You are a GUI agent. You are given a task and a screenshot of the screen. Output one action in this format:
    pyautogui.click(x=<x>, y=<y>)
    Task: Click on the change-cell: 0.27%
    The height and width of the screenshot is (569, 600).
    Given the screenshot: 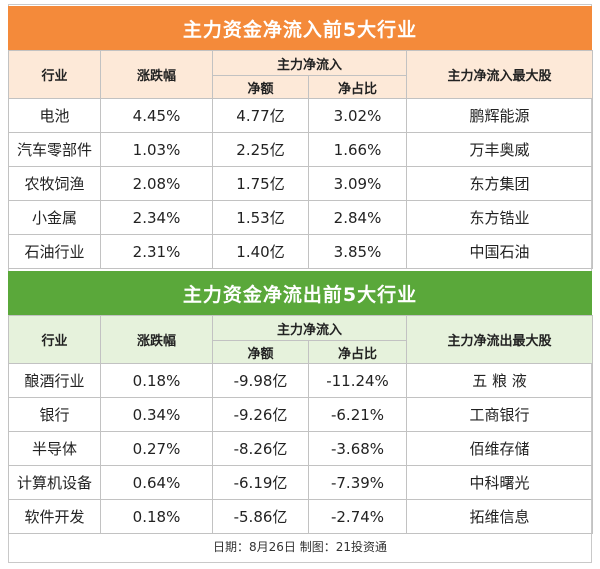 What is the action you would take?
    pyautogui.click(x=156, y=448)
    